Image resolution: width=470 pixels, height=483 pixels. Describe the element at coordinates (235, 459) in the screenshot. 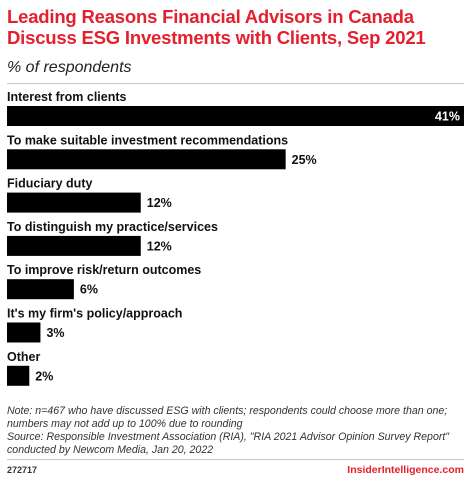

I see `bottom-divider` at that location.